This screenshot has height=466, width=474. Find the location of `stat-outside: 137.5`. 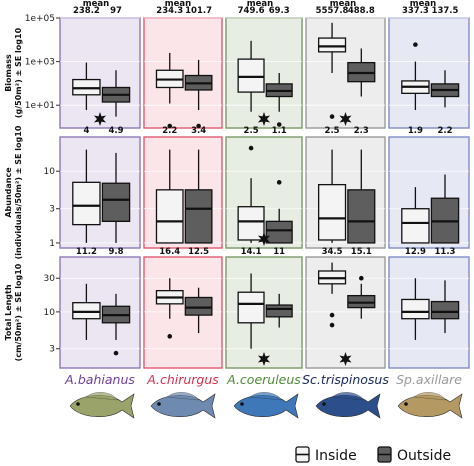

stat-outside: 137.5 is located at coordinates (445, 11).